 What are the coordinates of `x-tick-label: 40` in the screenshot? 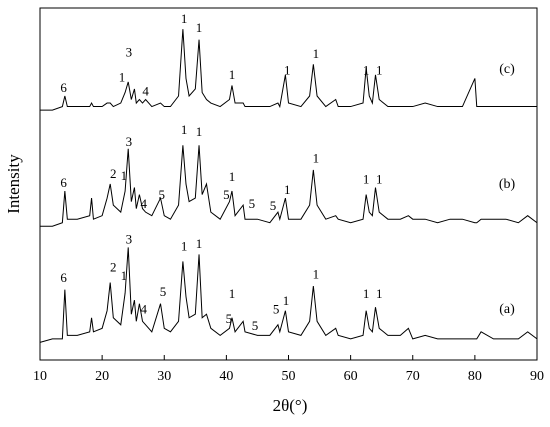 It's located at (226, 376).